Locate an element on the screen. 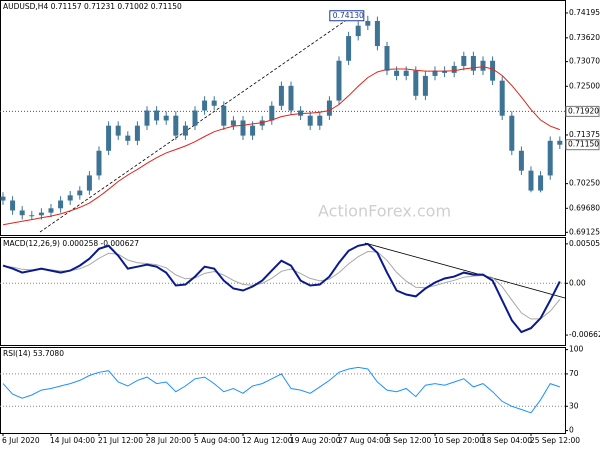 The height and width of the screenshot is (450, 600). y-tick-label: 70 is located at coordinates (574, 373).